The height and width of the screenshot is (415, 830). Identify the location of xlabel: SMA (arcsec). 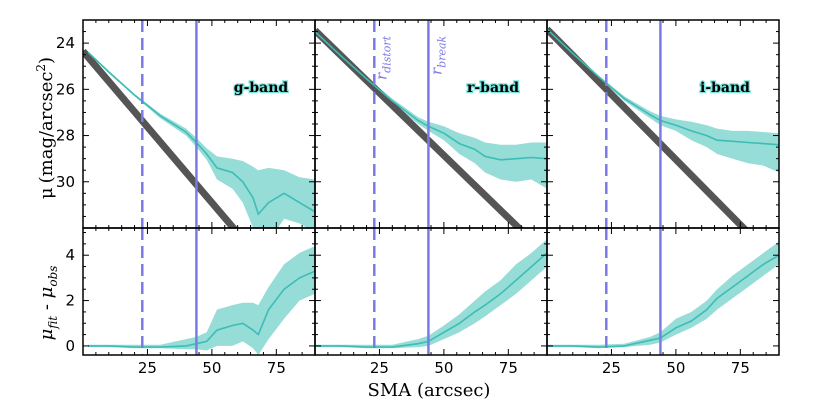
(429, 390).